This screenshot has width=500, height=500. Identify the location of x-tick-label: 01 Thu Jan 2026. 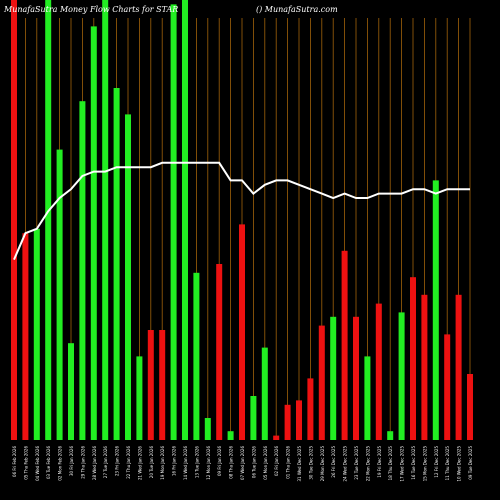
(288, 462).